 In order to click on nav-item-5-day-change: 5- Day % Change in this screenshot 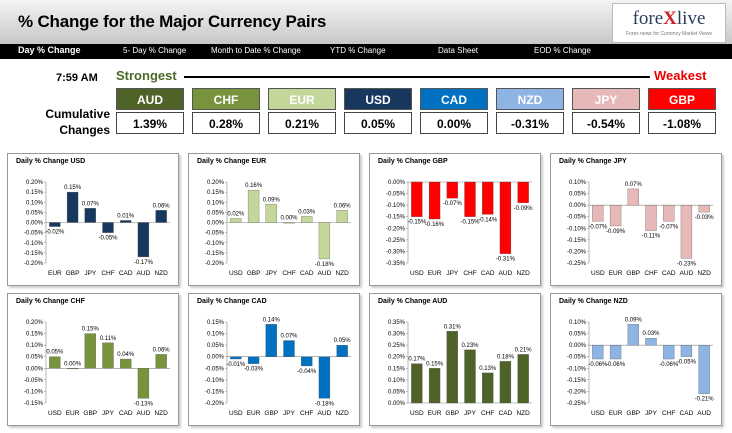, I will do `click(155, 50)`.